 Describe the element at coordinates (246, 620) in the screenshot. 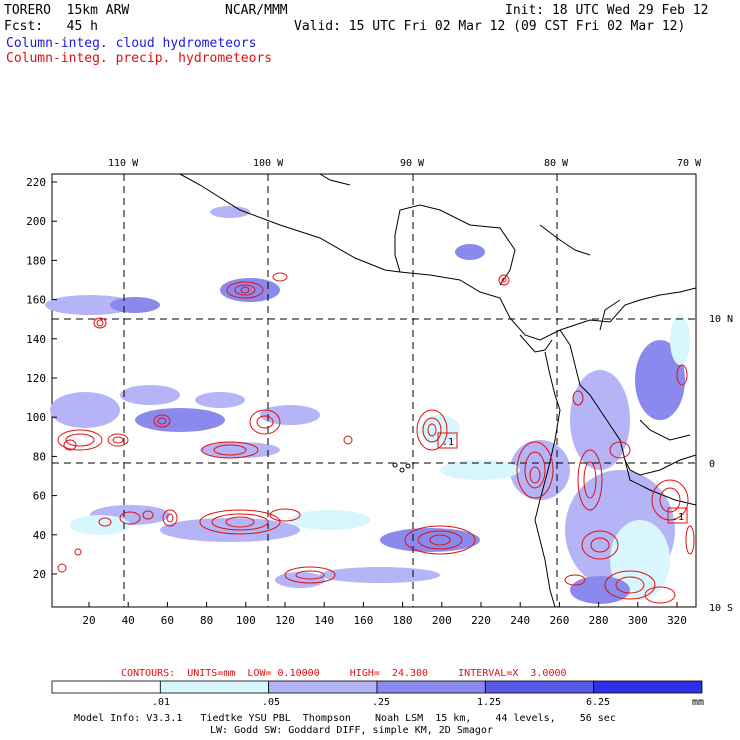

I see `x-tick-label: 100` at that location.